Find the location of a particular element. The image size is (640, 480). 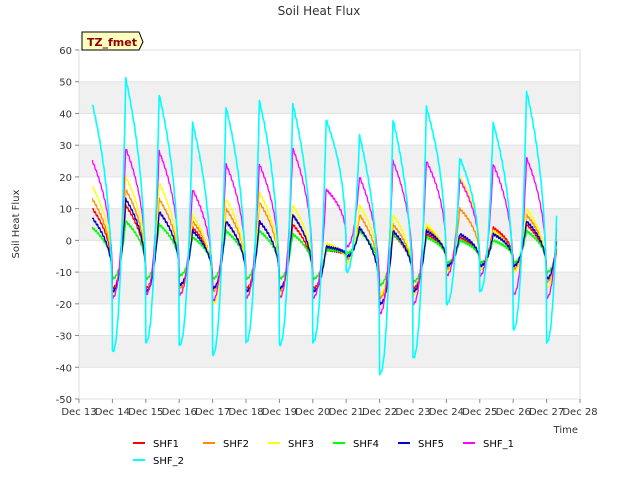

x-tick-label: Dec 19 is located at coordinates (279, 412).